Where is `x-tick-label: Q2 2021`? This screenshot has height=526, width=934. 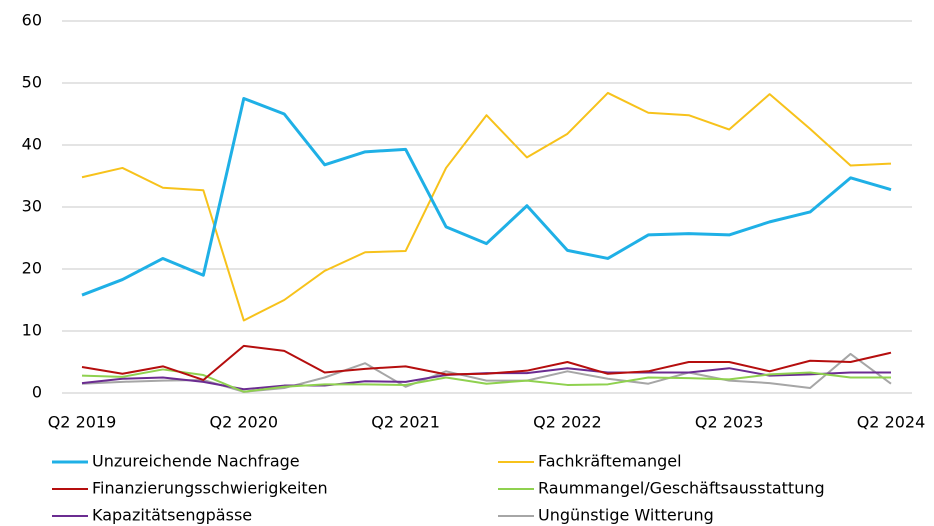 x-tick-label: Q2 2021 is located at coordinates (405, 422).